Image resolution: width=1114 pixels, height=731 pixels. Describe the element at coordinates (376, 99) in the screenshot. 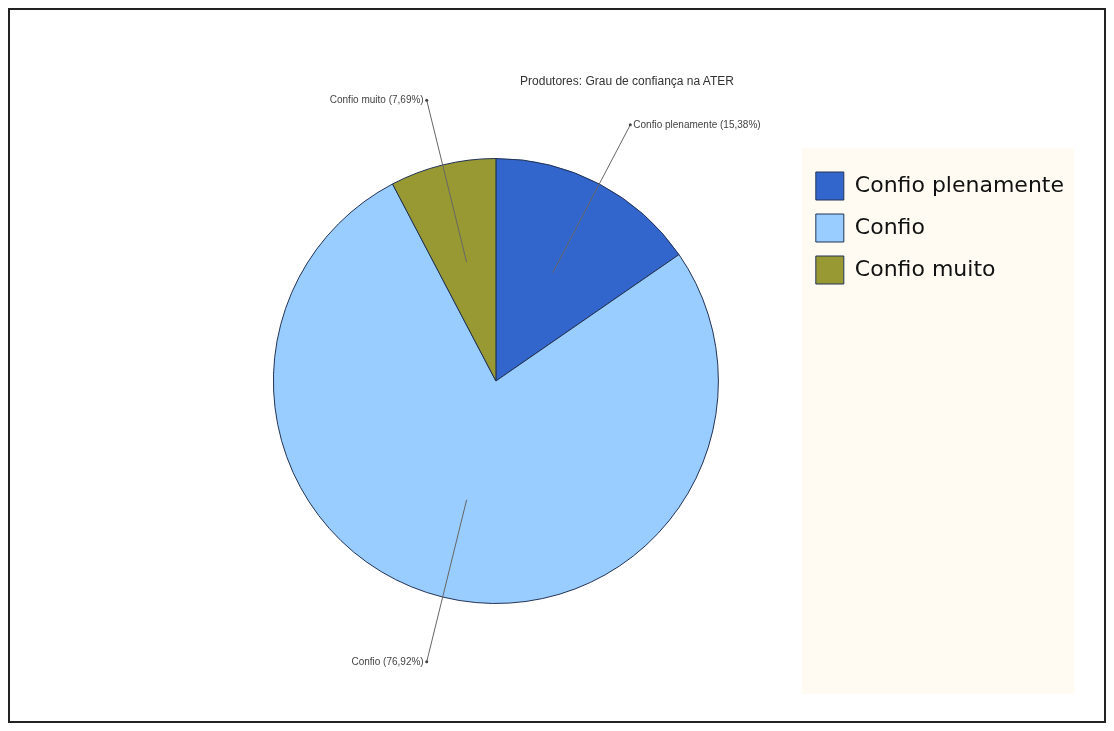

I see `data-label: Confio muito (7,69%)` at that location.